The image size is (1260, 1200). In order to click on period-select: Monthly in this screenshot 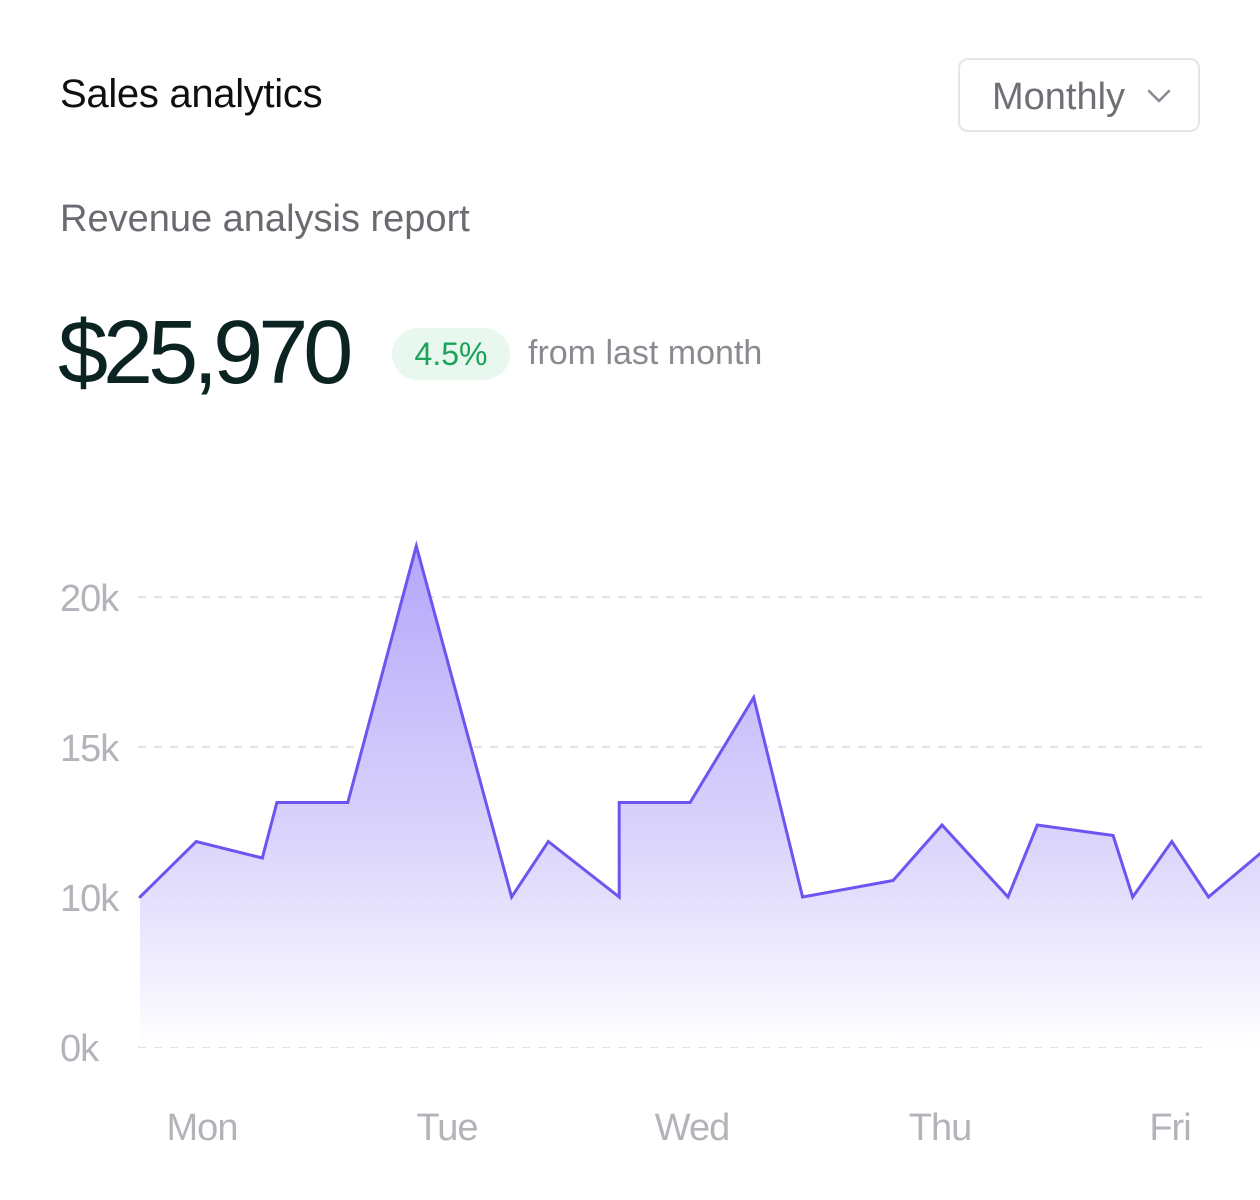, I will do `click(1079, 95)`.